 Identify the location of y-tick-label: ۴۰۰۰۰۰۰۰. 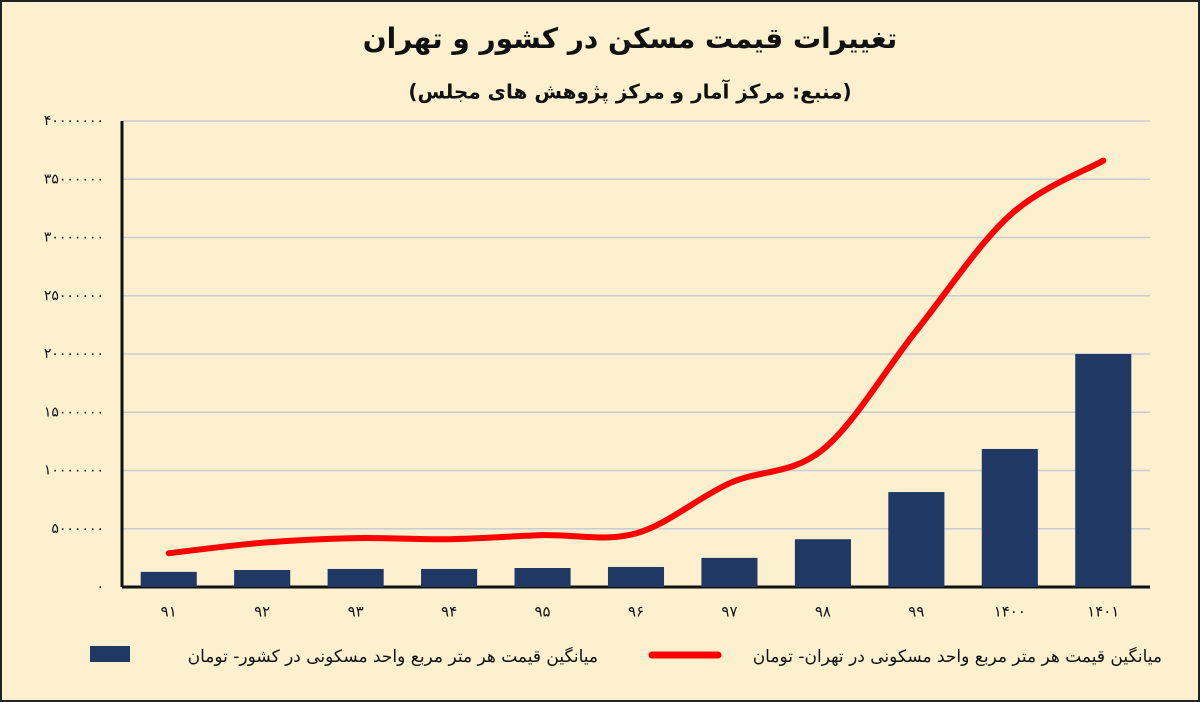
(74, 121).